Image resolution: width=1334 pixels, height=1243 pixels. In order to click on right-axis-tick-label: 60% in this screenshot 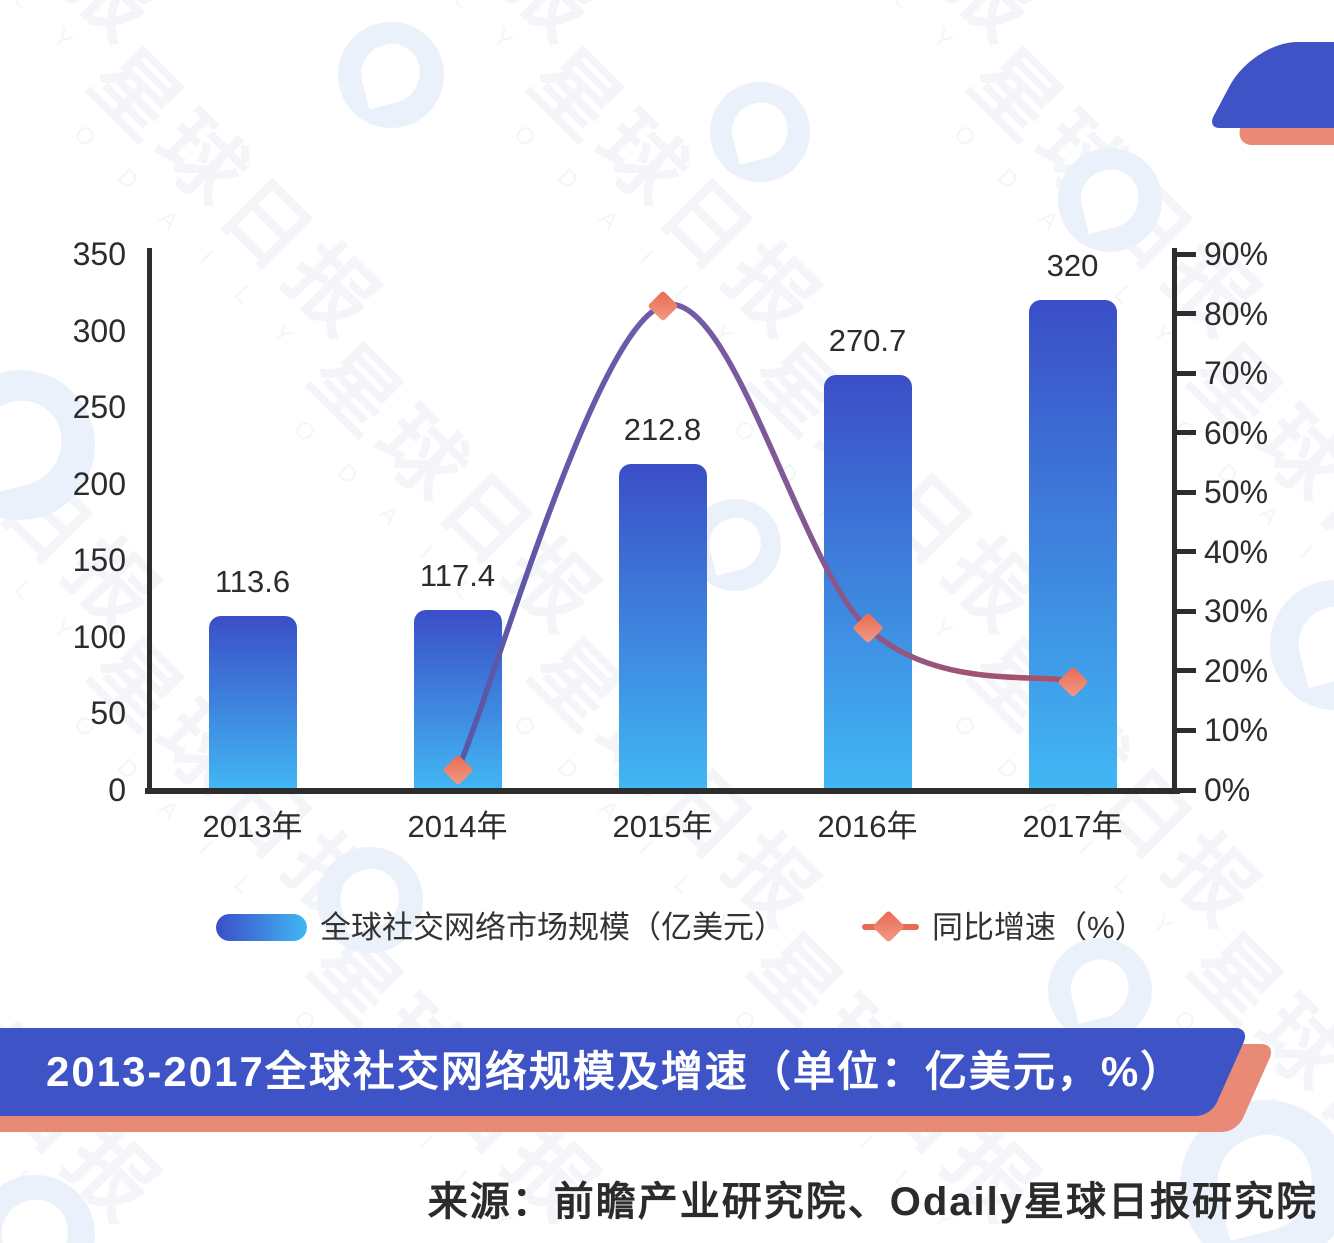, I will do `click(1236, 432)`.